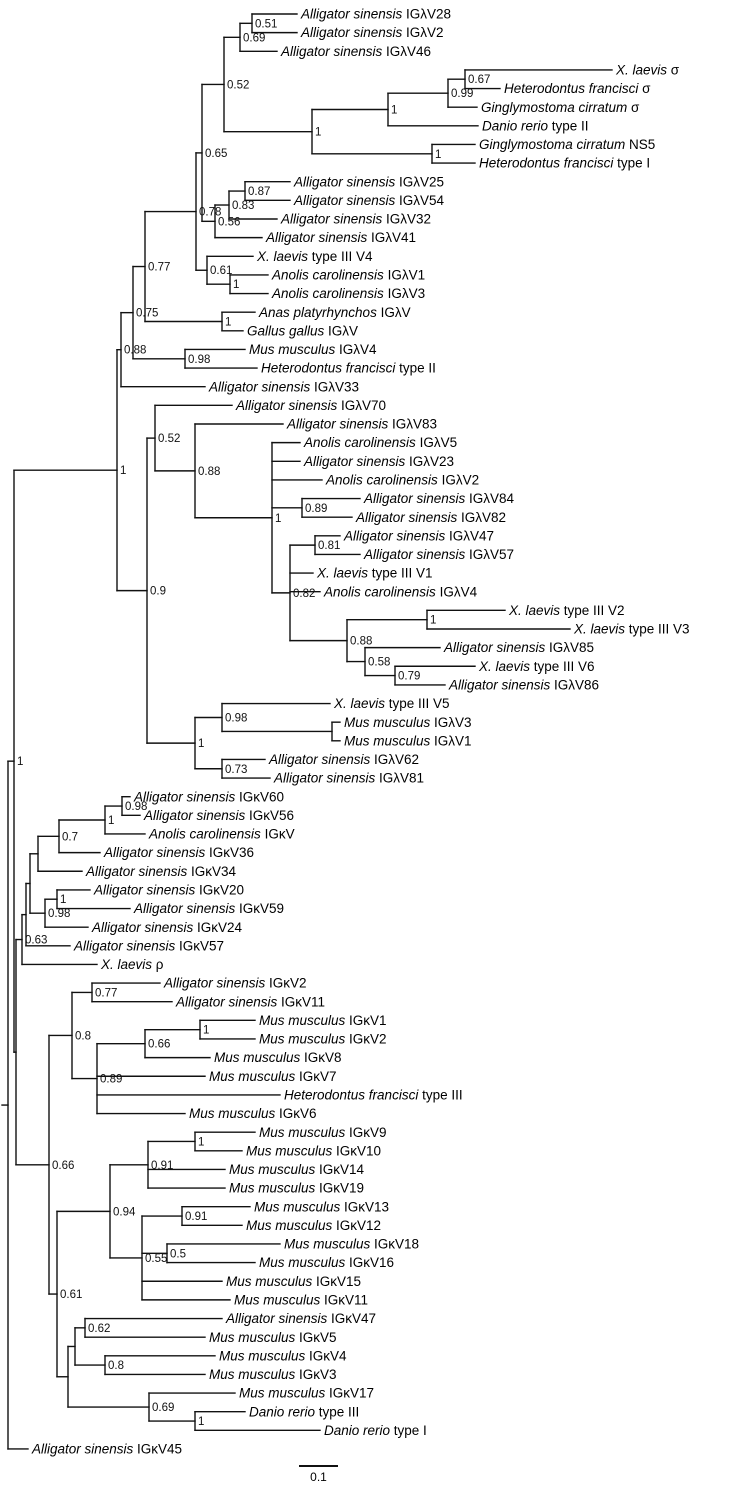 The image size is (735, 1486). I want to click on support-value: 0.87, so click(259, 192).